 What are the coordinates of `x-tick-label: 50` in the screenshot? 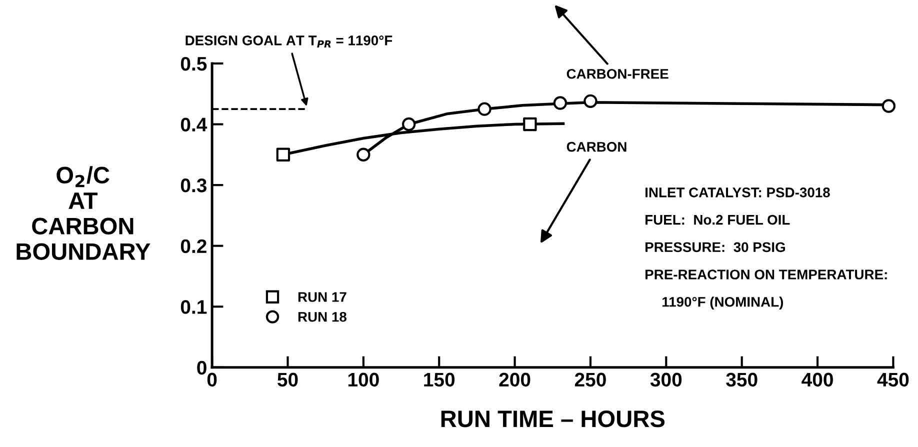 It's located at (288, 379).